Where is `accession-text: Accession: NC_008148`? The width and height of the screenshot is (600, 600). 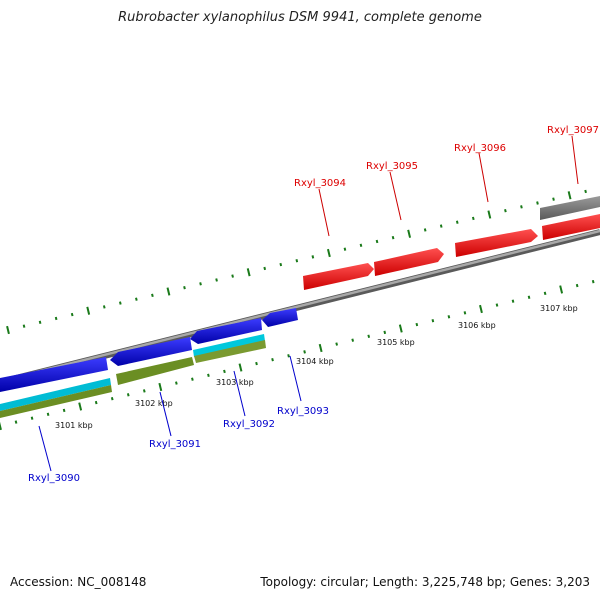
accession-text: Accession: NC_008148 is located at coordinates (78, 582).